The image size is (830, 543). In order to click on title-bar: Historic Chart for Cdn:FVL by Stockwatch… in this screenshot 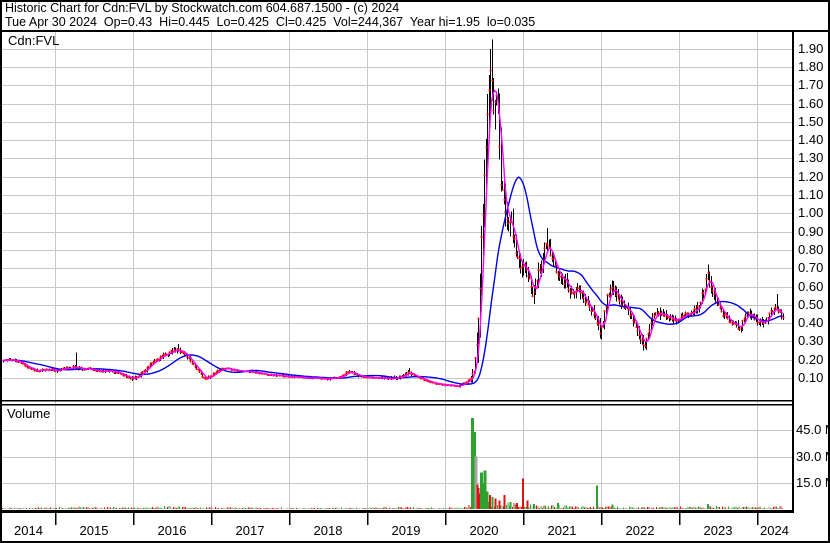, I will do `click(270, 15)`.